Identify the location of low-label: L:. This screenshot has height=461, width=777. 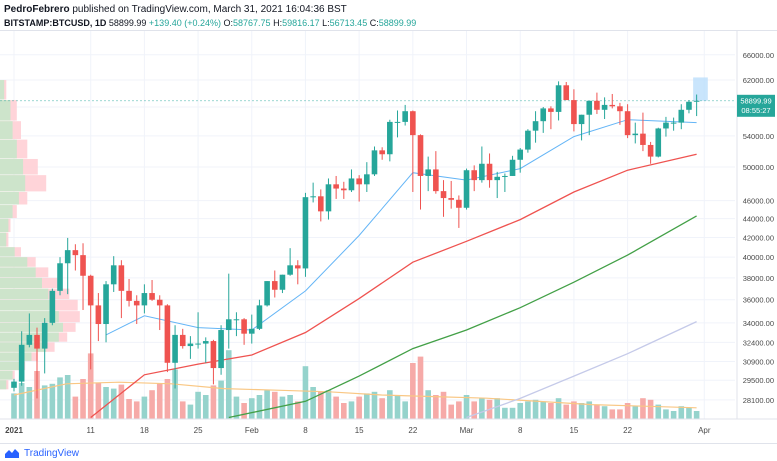
(326, 23).